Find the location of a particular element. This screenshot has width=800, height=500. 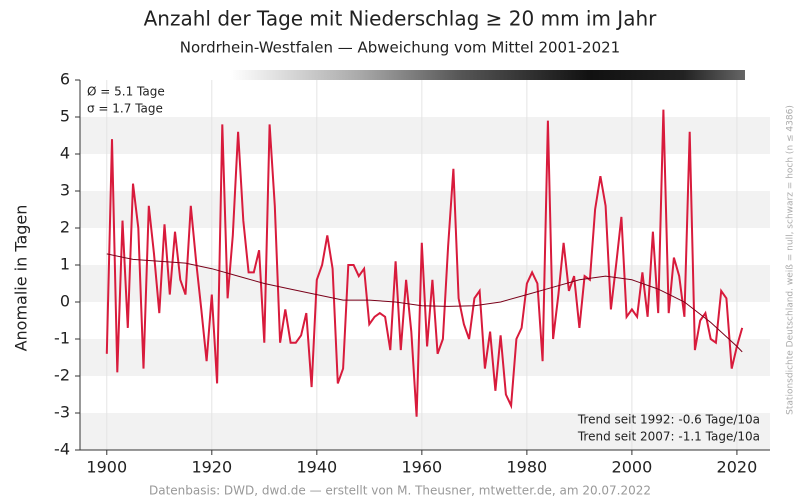

x-tick-label: 1900 is located at coordinates (106, 467).